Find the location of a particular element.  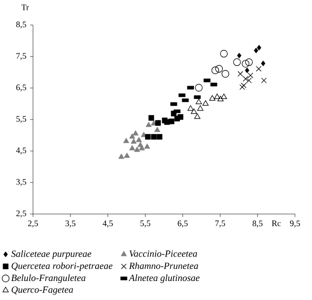

y-tick-label: 8,5 is located at coordinates (21, 25).